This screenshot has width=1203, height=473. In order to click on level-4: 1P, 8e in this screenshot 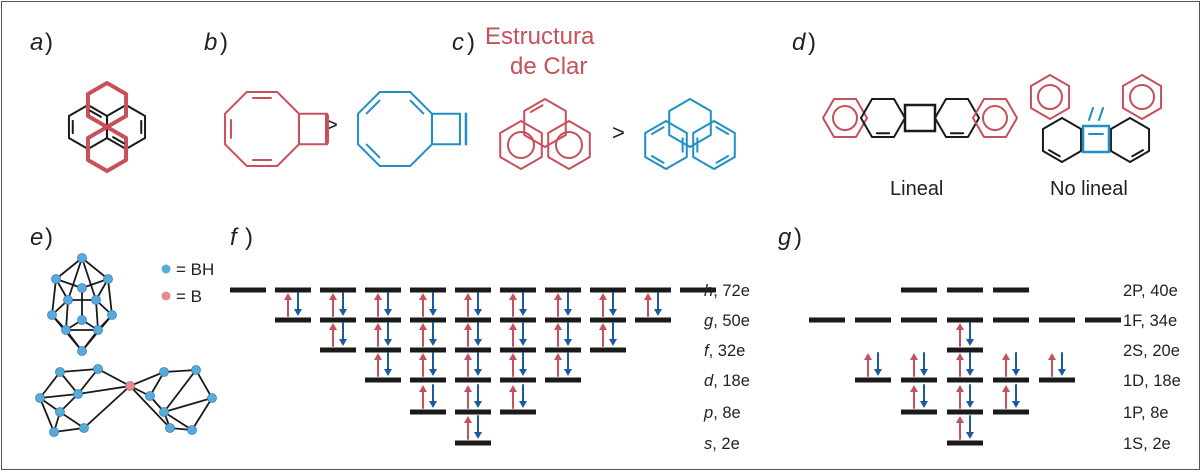, I will do `click(1035, 403)`.